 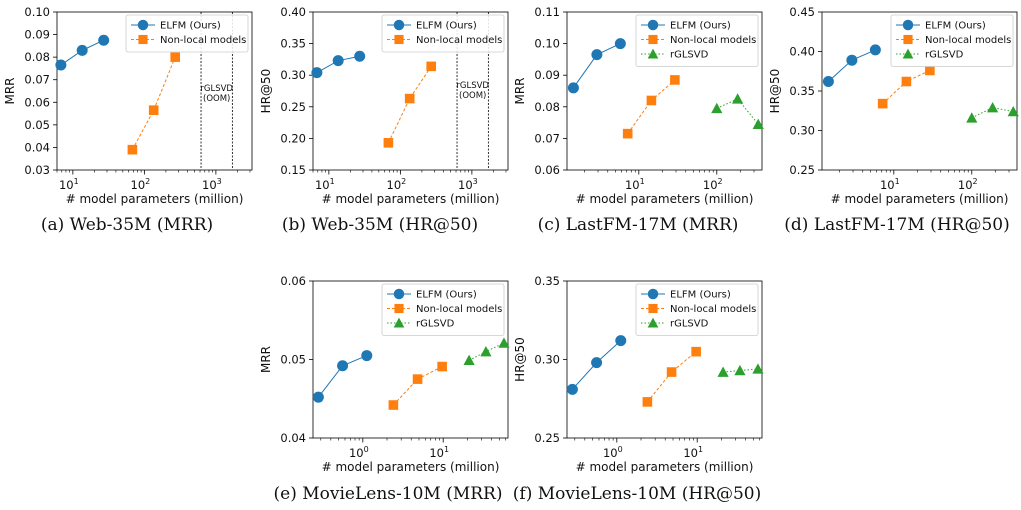 What do you see at coordinates (388, 494) in the screenshot?
I see `caption-e: (e) MovieLens-10M (MRR)` at bounding box center [388, 494].